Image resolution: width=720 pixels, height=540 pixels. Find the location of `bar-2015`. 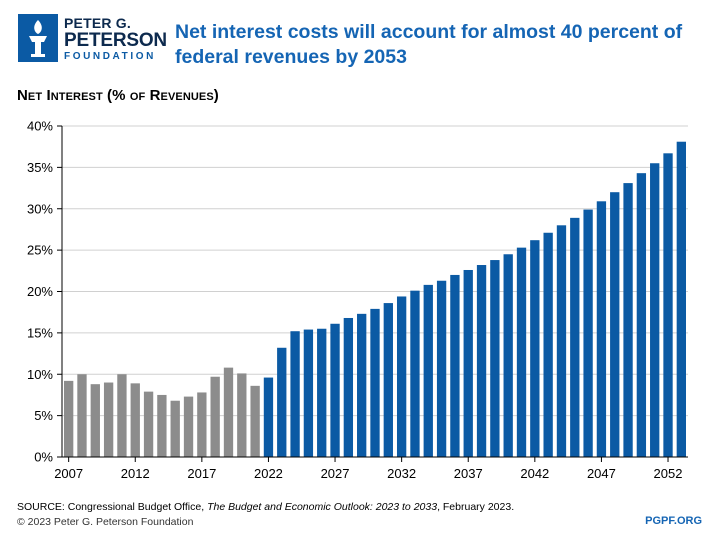

bar-2015 is located at coordinates (175, 428).